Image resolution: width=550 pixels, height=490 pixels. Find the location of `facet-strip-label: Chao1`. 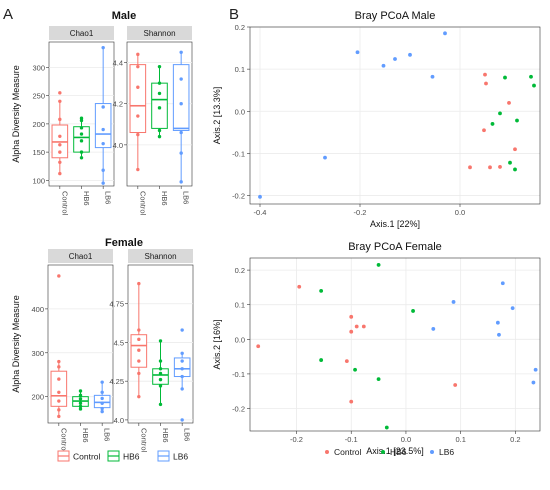

facet-strip-label: Chao1 is located at coordinates (82, 33).